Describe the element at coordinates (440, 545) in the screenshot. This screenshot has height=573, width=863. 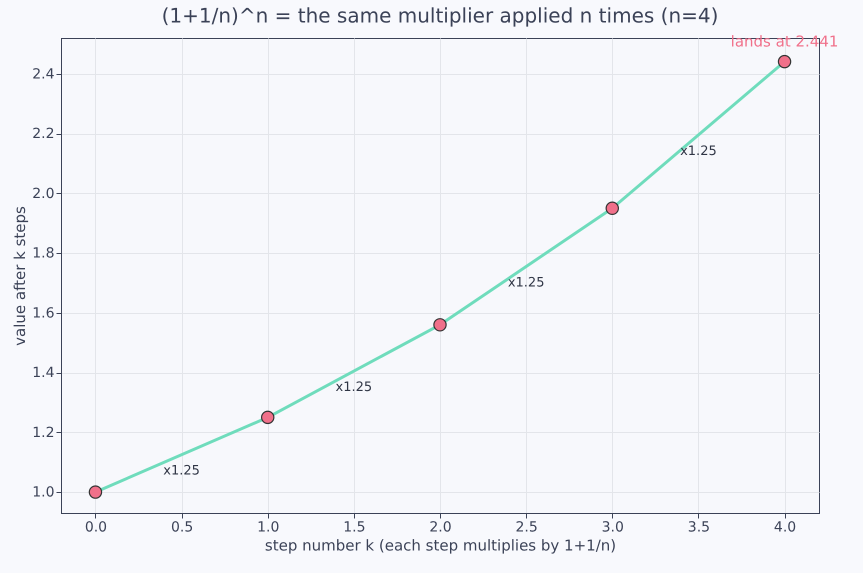
I see `x-axis-title: step number k (each step multiplies by 1+1/n)` at that location.